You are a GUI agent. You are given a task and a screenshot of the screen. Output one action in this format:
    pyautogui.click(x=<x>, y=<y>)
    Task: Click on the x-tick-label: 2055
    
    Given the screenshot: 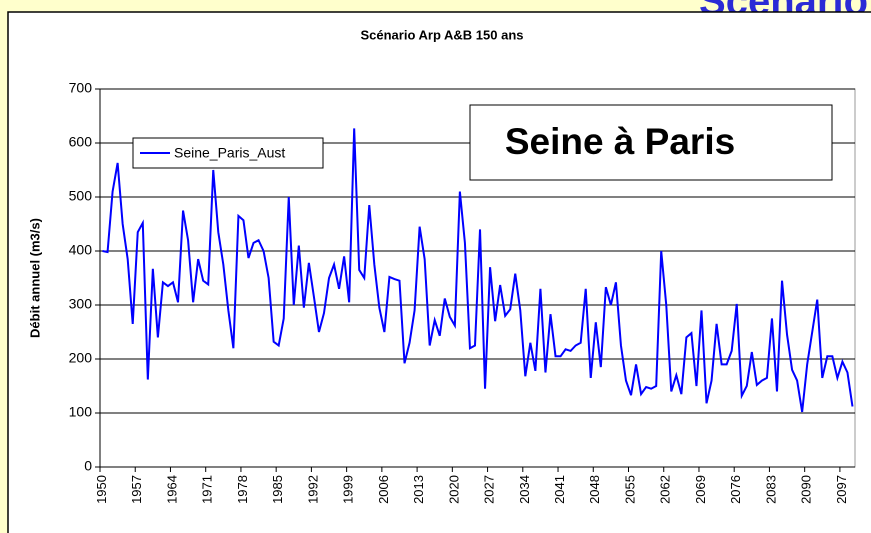 What is the action you would take?
    pyautogui.click(x=629, y=489)
    